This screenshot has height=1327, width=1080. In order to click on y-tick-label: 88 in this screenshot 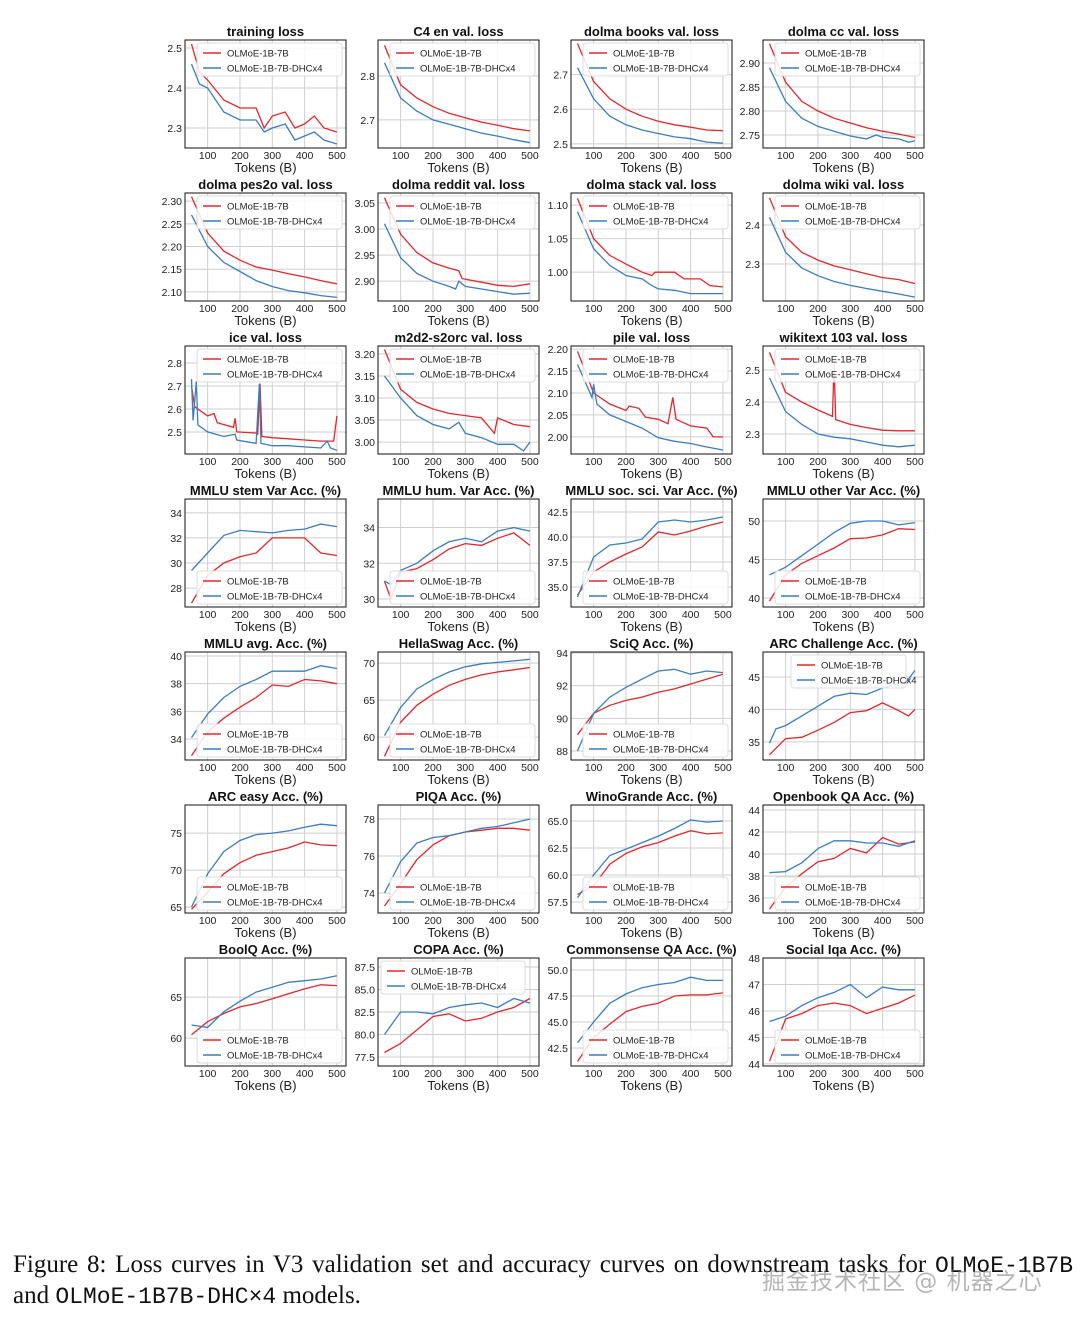, I will do `click(562, 752)`.